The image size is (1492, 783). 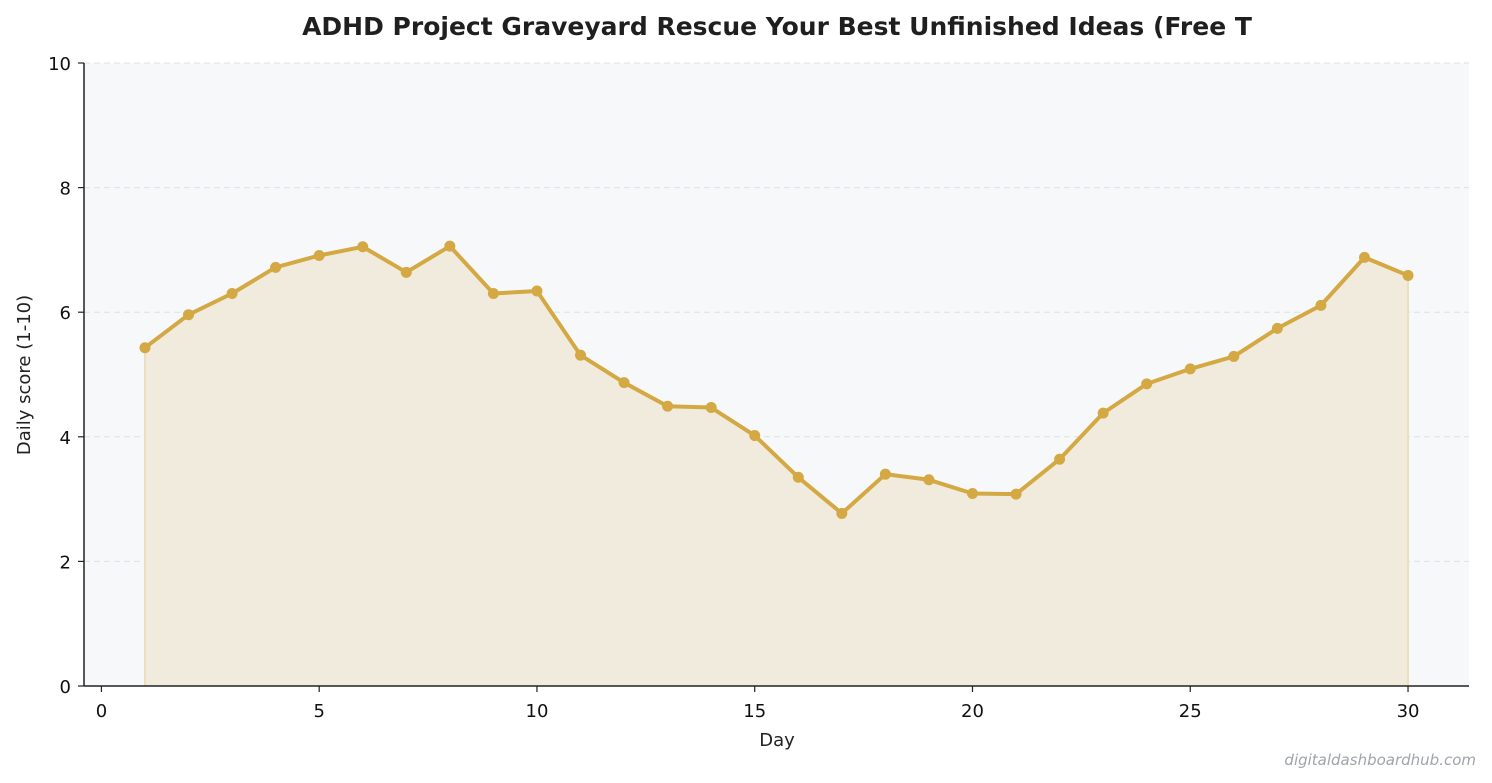 I want to click on x-axis-title: Day, so click(x=777, y=740).